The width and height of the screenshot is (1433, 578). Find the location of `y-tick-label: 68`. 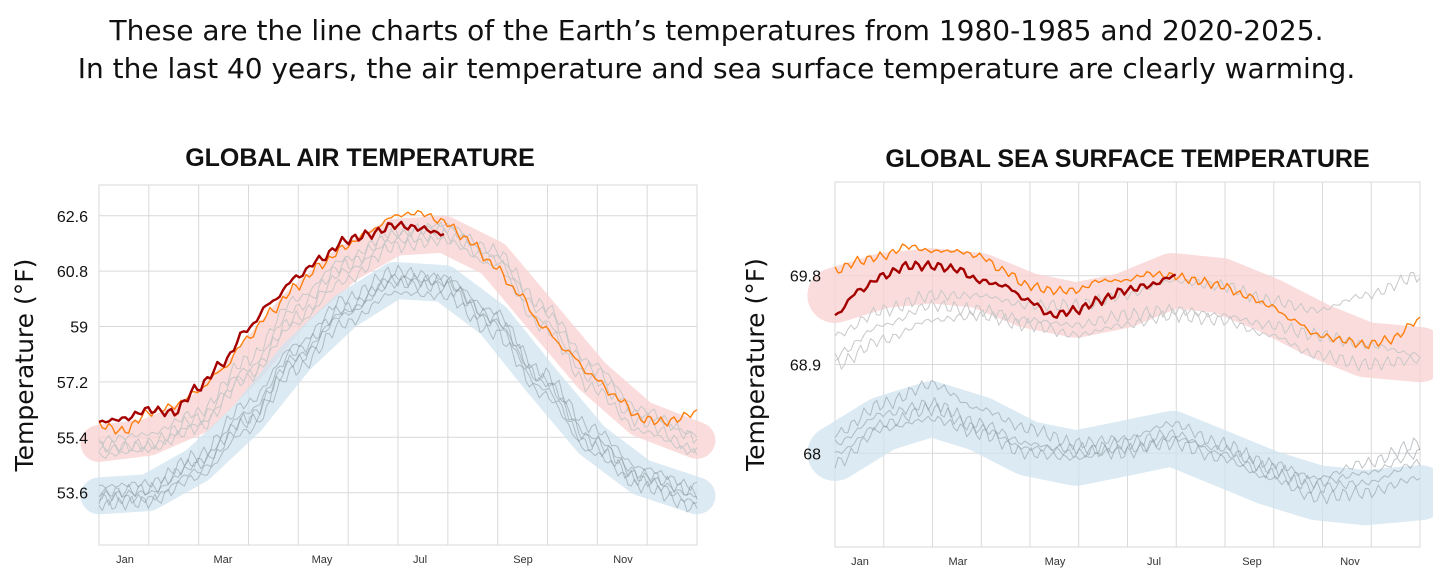

y-tick-label: 68 is located at coordinates (812, 454).